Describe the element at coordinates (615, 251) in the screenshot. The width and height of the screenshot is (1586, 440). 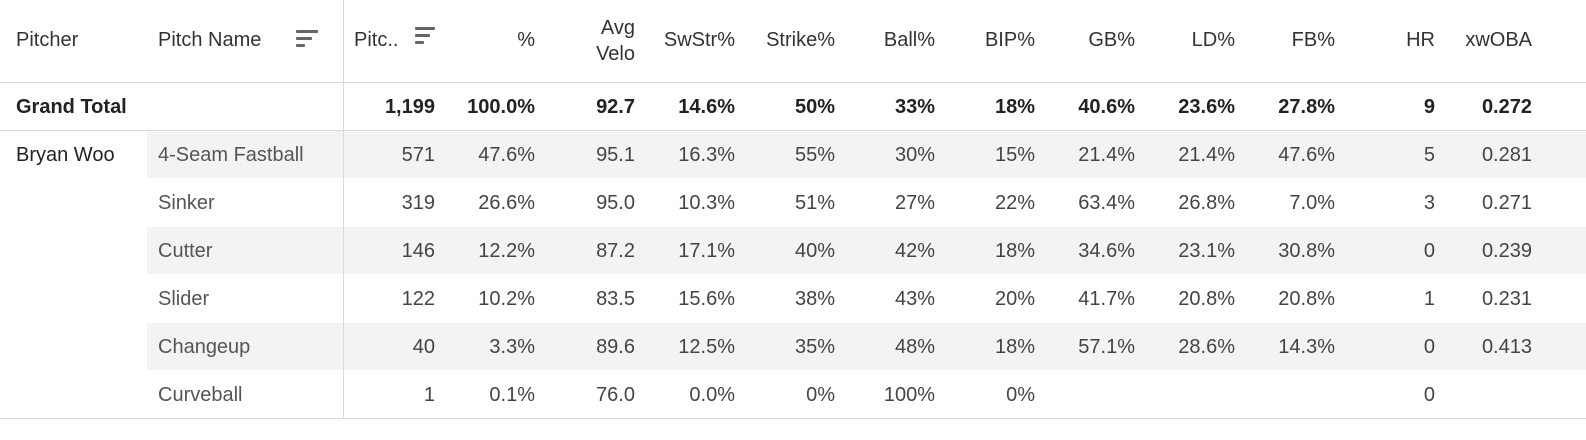
I see `cell-velo: 87.2` at that location.